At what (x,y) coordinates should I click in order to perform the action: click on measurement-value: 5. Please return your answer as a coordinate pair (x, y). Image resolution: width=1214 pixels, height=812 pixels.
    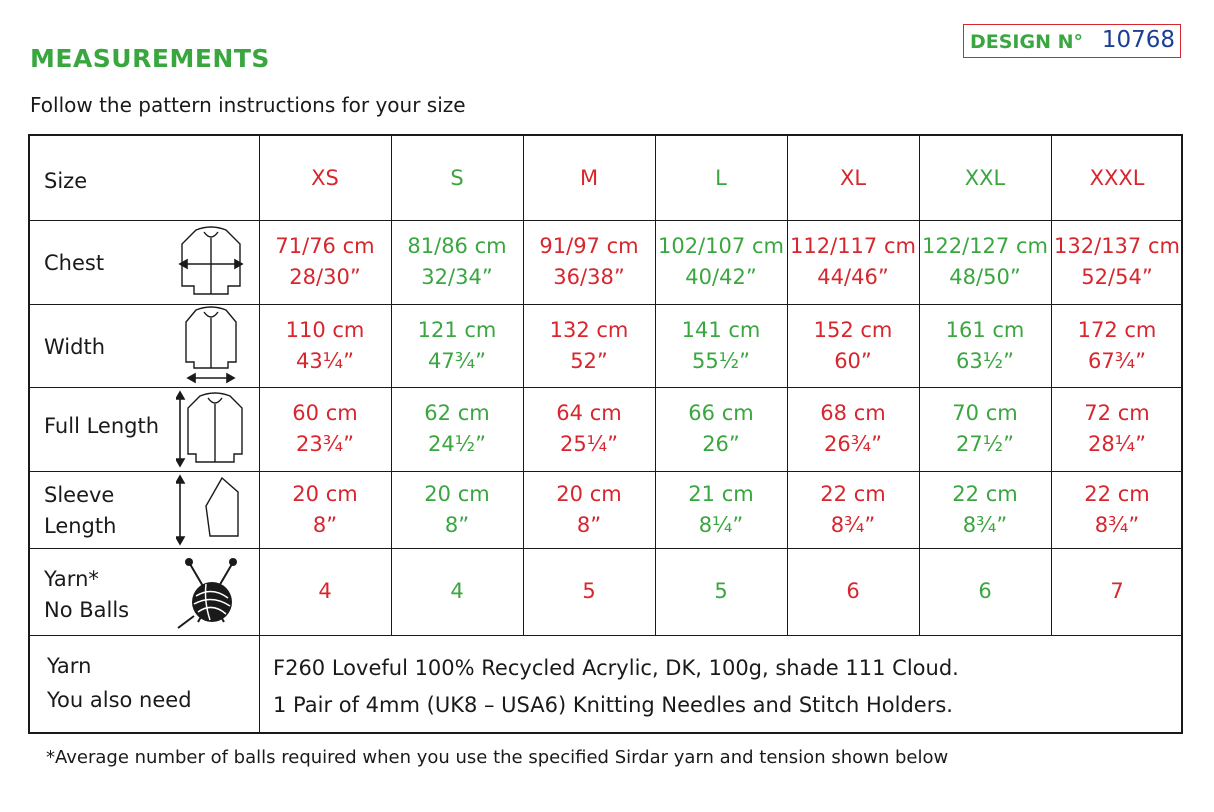
    Looking at the image, I should click on (589, 591).